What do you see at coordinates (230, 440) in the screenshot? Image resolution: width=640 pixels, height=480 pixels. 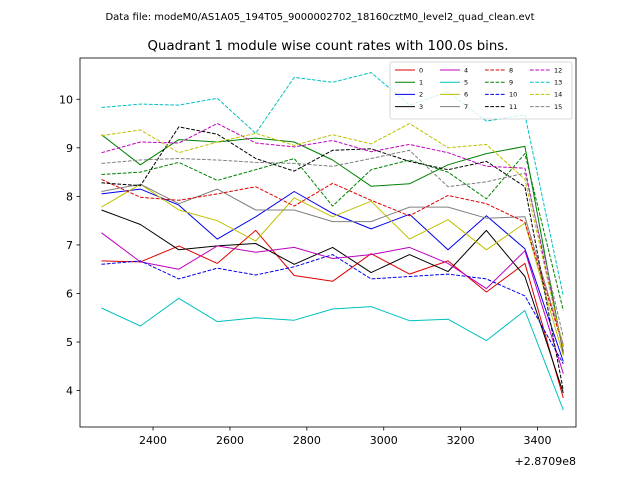 I see `x-tick-label-2600: 2600` at bounding box center [230, 440].